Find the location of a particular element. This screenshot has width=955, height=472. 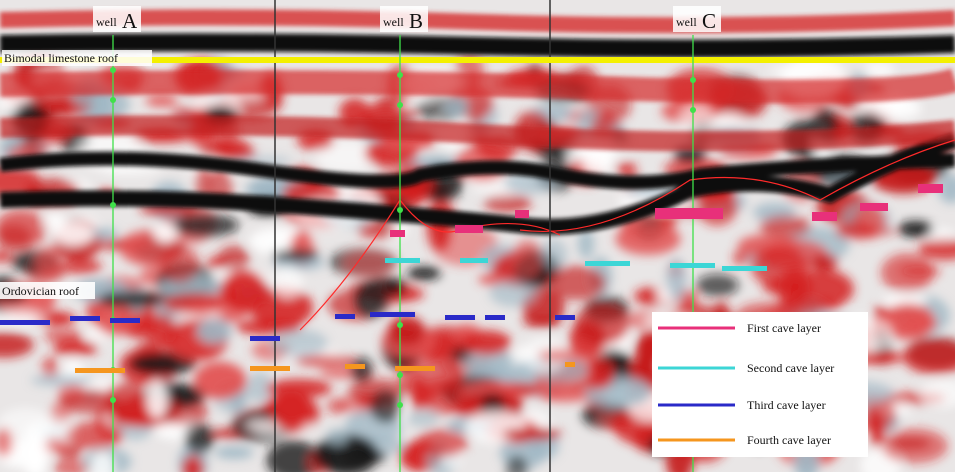

well-label-box is located at coordinates (404, 19).